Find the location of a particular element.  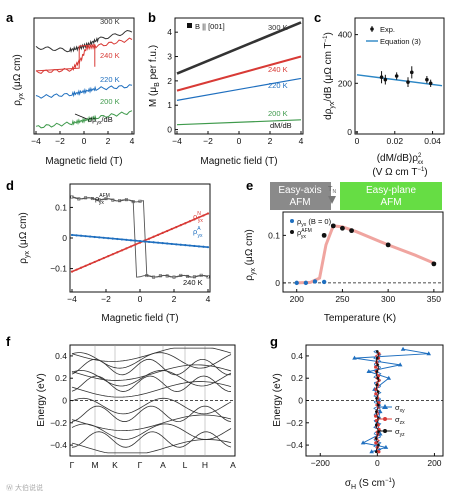

panel-c-frame is located at coordinates (399, 76).